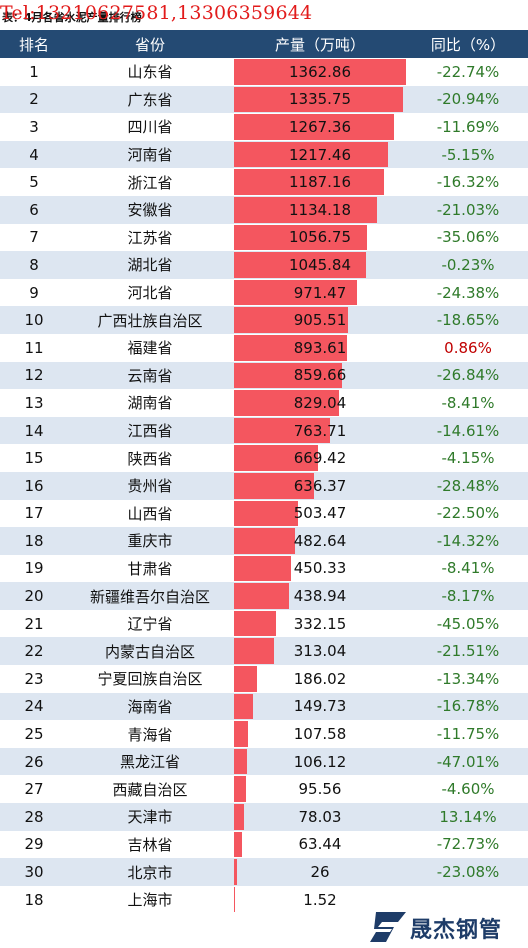 The width and height of the screenshot is (528, 948). I want to click on table-row: 18 重庆市 482.64 -14.32%, so click(264, 541).